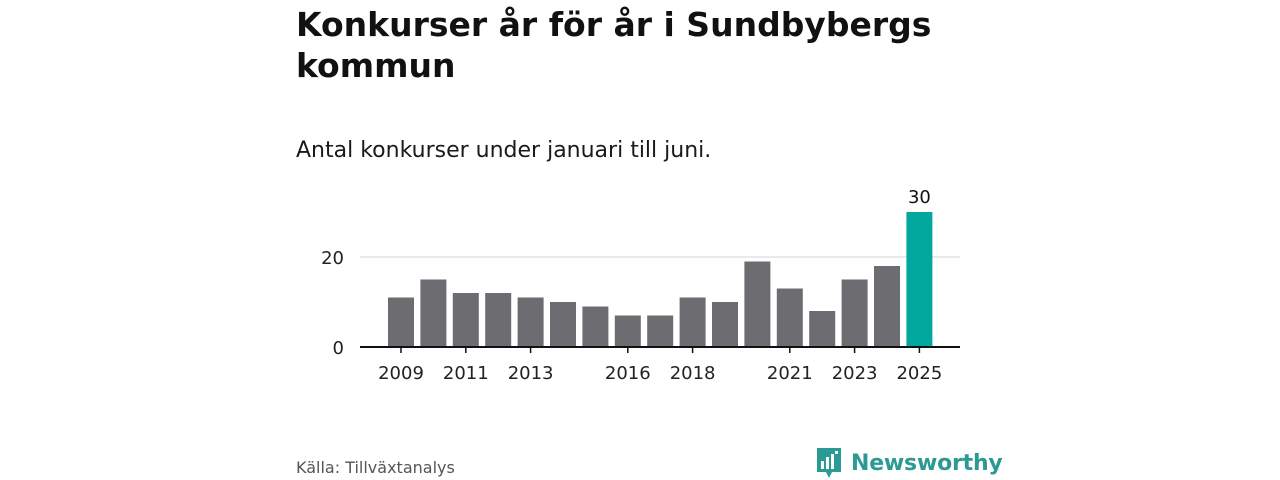 Image resolution: width=1280 pixels, height=480 pixels. I want to click on bar-2009, so click(401, 322).